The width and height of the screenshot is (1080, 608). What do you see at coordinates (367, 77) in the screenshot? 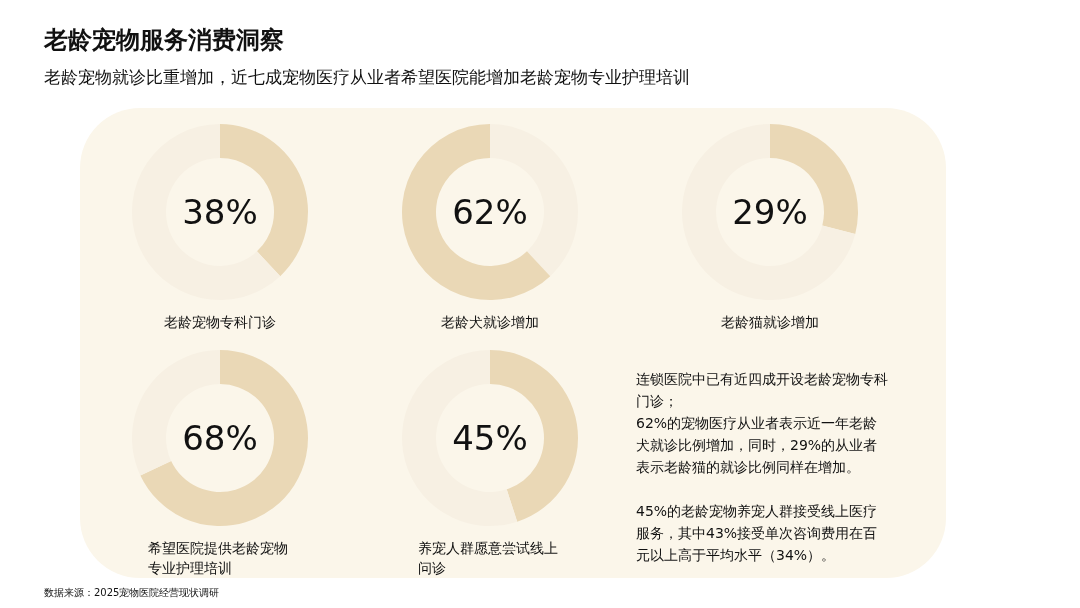
I see `text: 老龄宠物就诊比重增加，近七成宠物医疗从业者希望医院能增加老龄宠物专业护理培训` at bounding box center [367, 77].